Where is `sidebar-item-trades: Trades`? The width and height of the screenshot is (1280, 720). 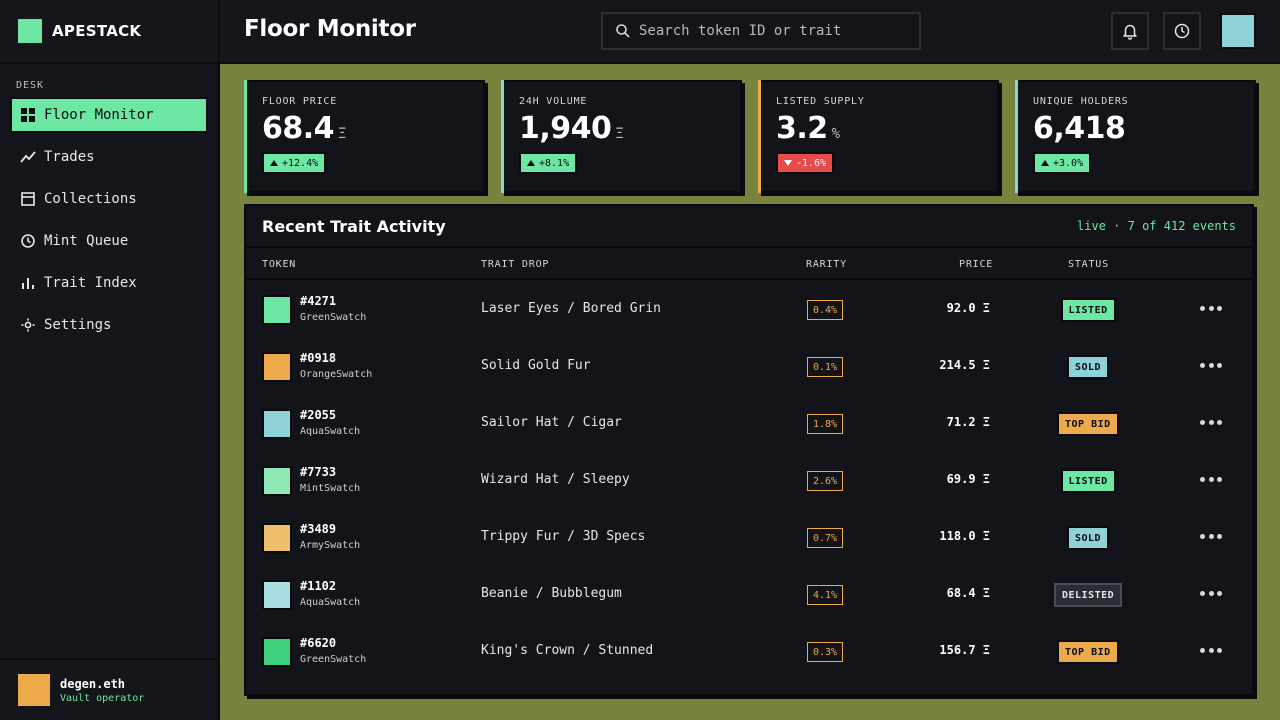
sidebar-item-trades: Trades is located at coordinates (109, 157).